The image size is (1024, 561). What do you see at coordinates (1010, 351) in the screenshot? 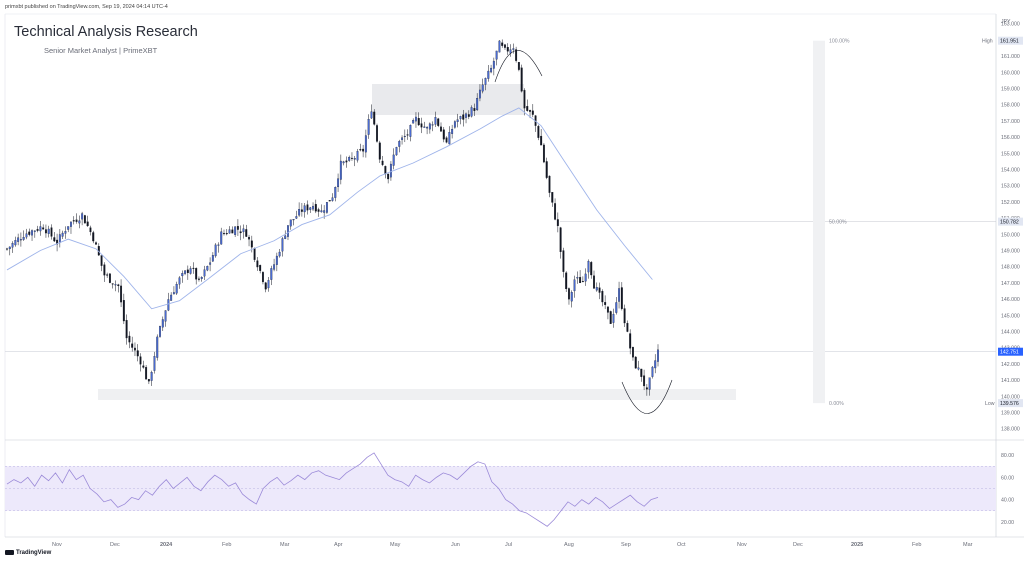
I see `last-price-label-bg` at bounding box center [1010, 351].